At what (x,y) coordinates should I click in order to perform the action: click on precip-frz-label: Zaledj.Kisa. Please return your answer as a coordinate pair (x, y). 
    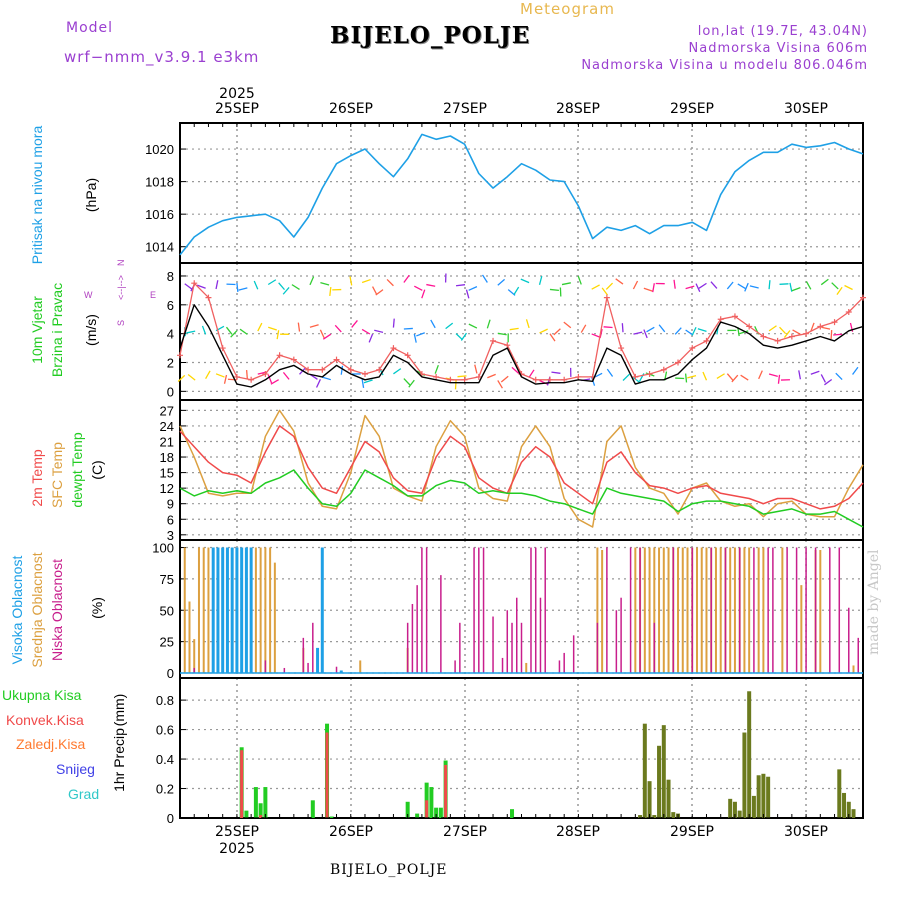
    Looking at the image, I should click on (50, 744).